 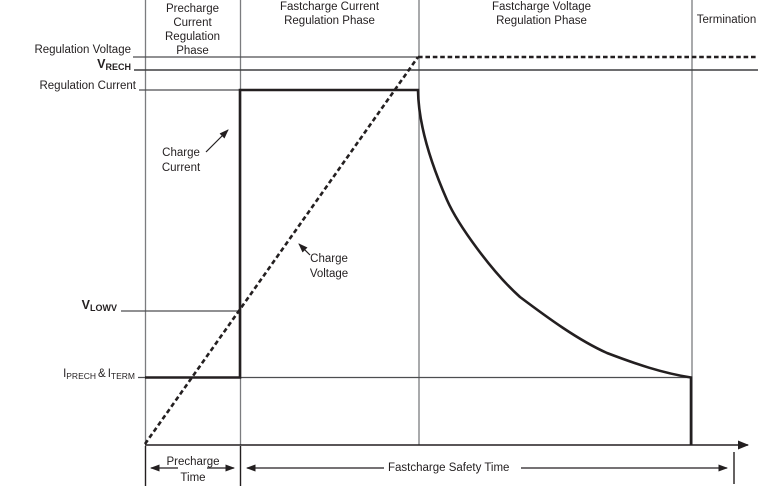 I want to click on ampersand: &, so click(x=102, y=374).